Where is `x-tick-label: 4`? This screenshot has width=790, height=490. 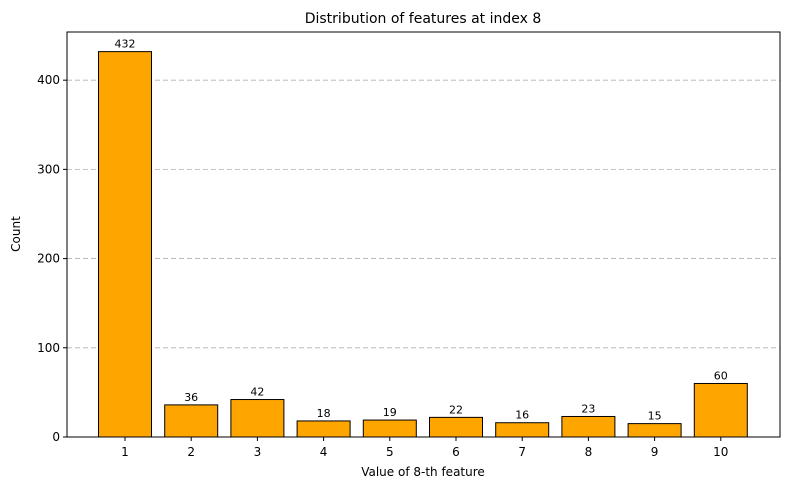 x-tick-label: 4 is located at coordinates (324, 452).